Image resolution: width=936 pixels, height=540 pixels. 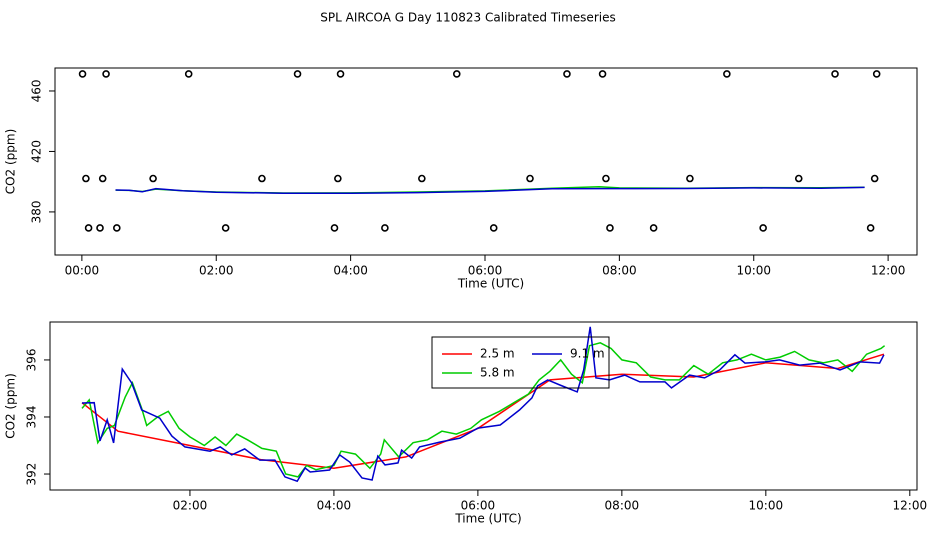 What do you see at coordinates (32, 359) in the screenshot?
I see `y-tick-label: 396` at bounding box center [32, 359].